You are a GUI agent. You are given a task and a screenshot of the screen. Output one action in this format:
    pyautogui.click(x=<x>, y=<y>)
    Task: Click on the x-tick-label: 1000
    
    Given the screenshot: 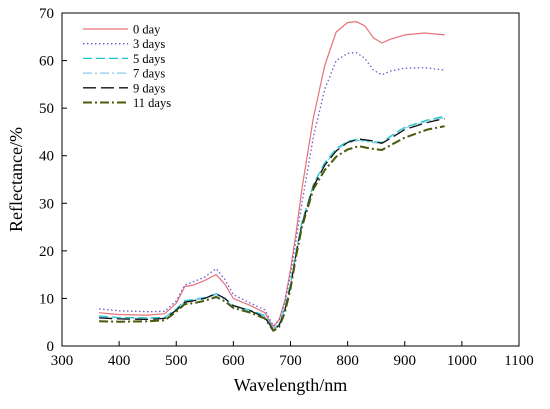 What is the action you would take?
    pyautogui.click(x=462, y=361)
    